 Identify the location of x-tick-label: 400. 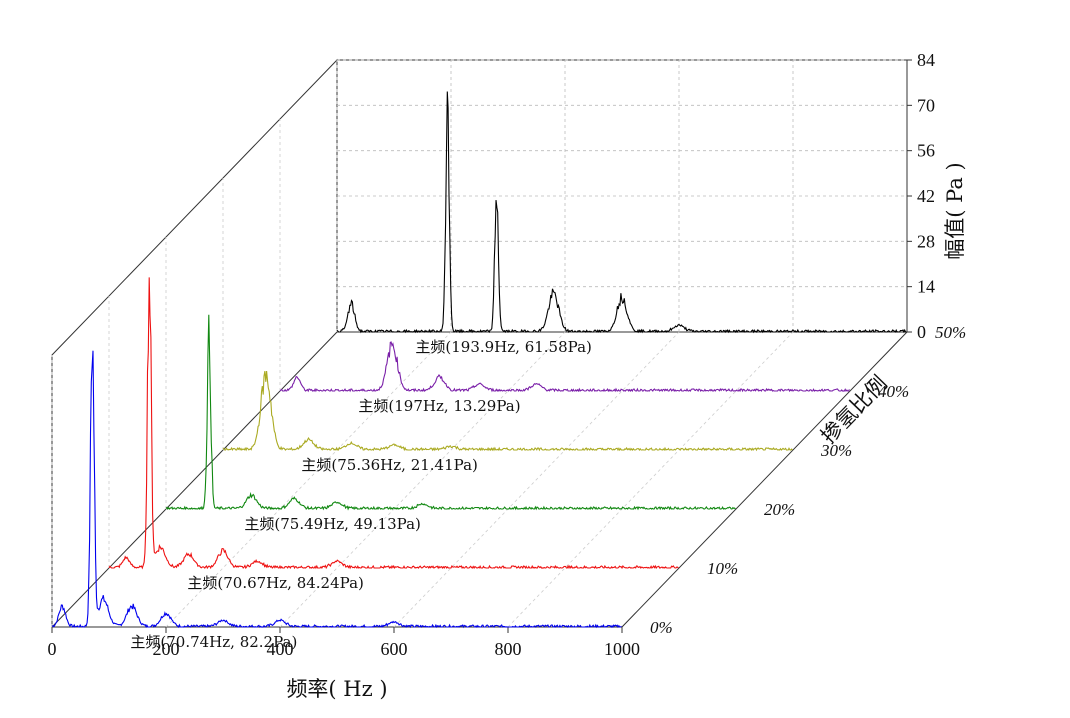
(280, 649).